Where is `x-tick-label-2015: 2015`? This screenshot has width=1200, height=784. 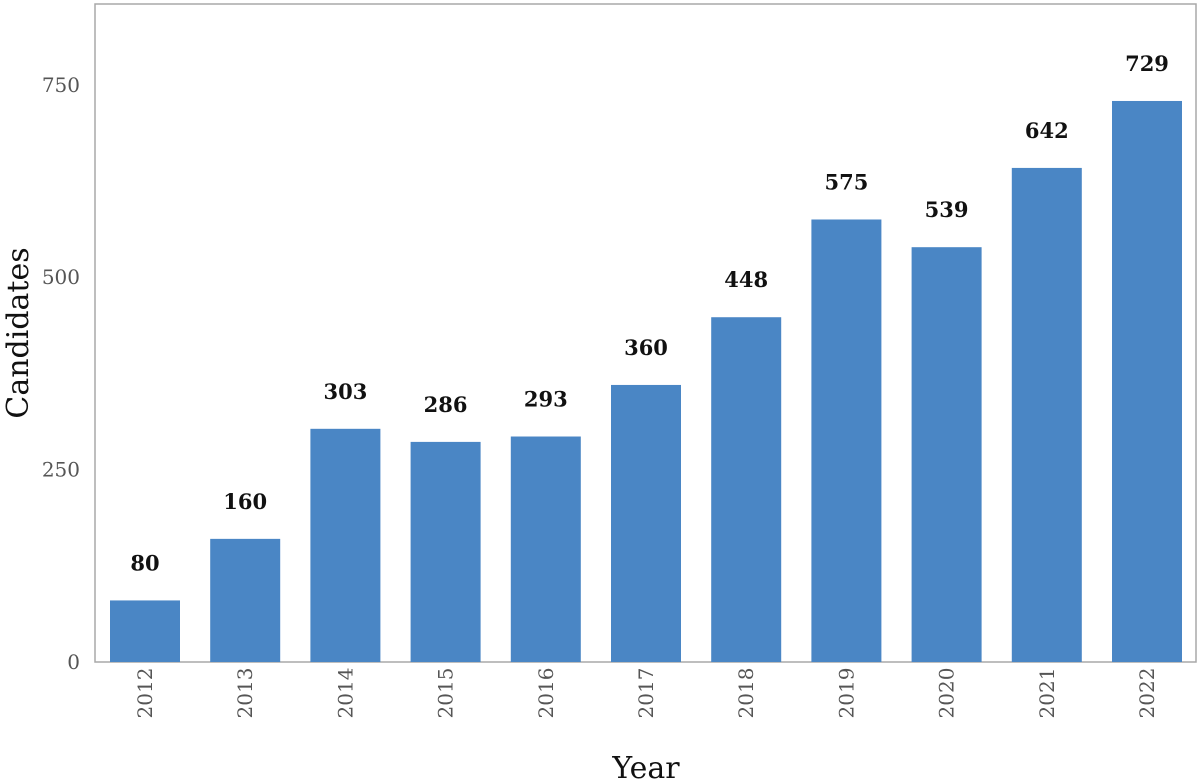 x-tick-label-2015: 2015 is located at coordinates (446, 693).